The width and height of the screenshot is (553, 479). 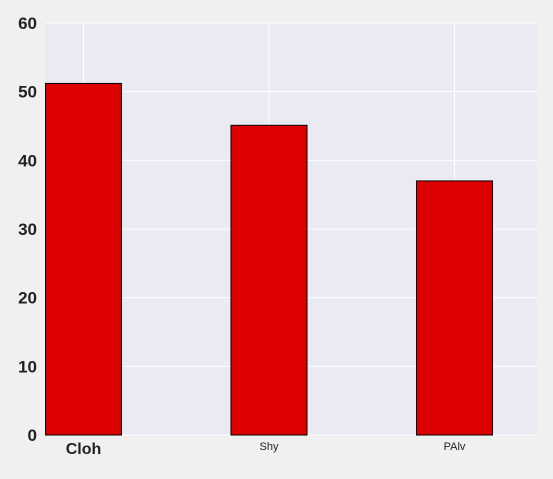 I want to click on x-tick-label-shy: Shy, so click(x=269, y=447).